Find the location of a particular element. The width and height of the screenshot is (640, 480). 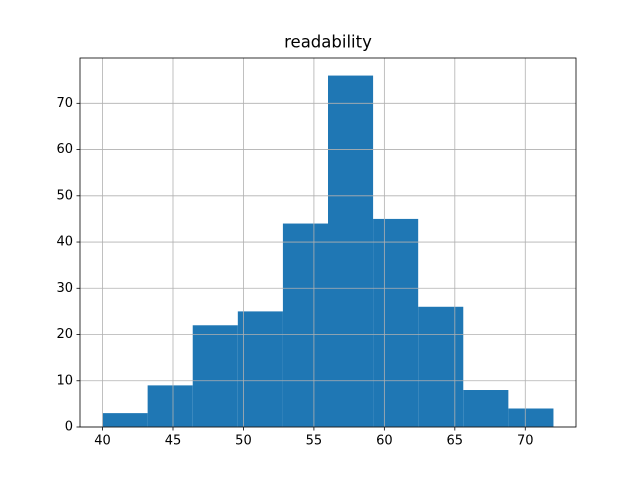

y-tick-label: 10 is located at coordinates (64, 380).